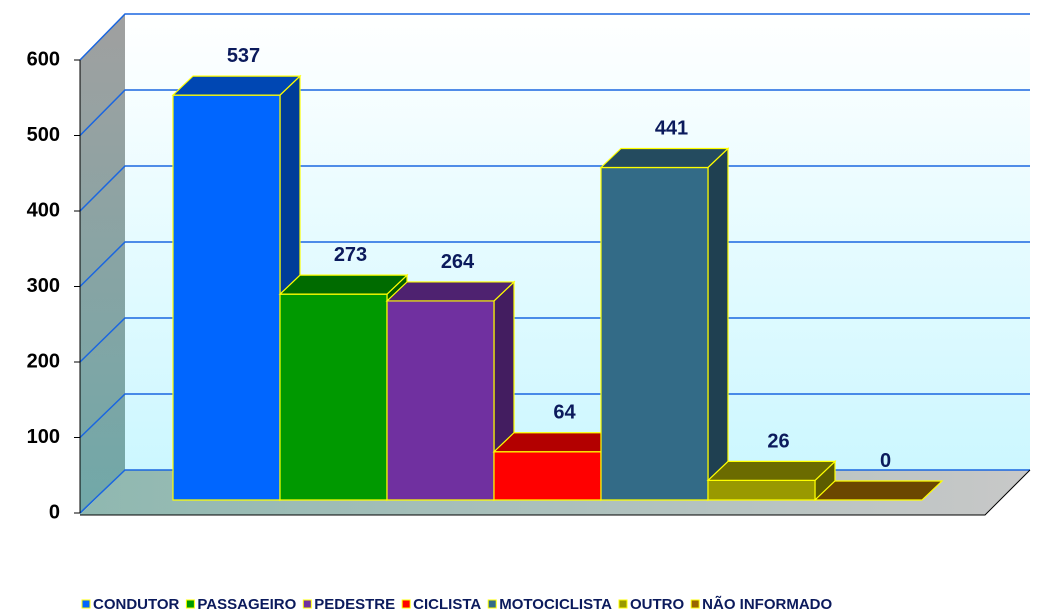 This screenshot has height=614, width=1059. I want to click on x-axis, so click(555, 492).